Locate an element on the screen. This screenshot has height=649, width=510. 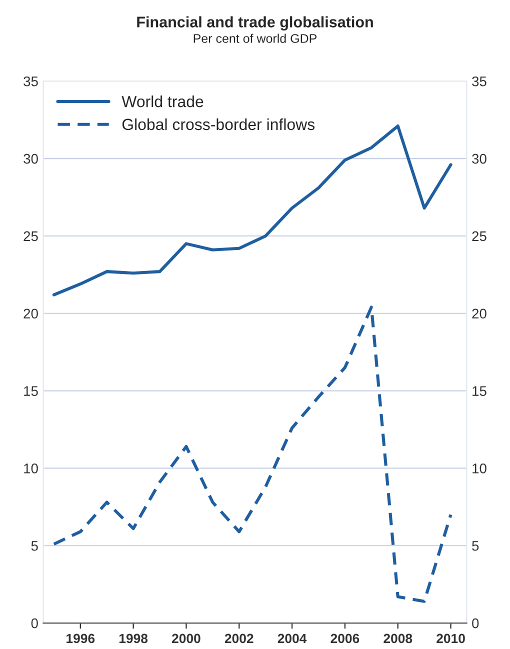
legend-label: Global cross-border inflows is located at coordinates (218, 124).